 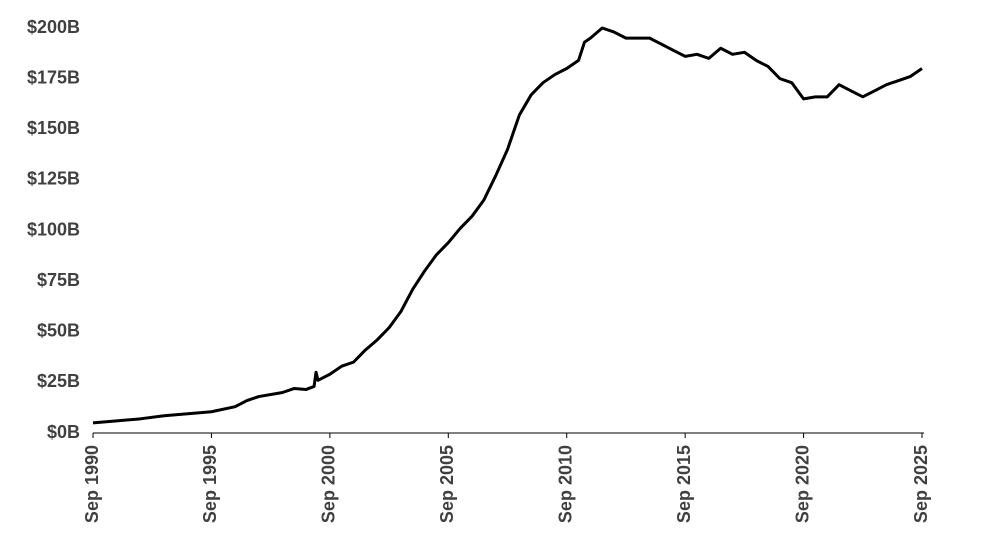 I want to click on x-tick-label: Sep 2005, so click(x=447, y=484).